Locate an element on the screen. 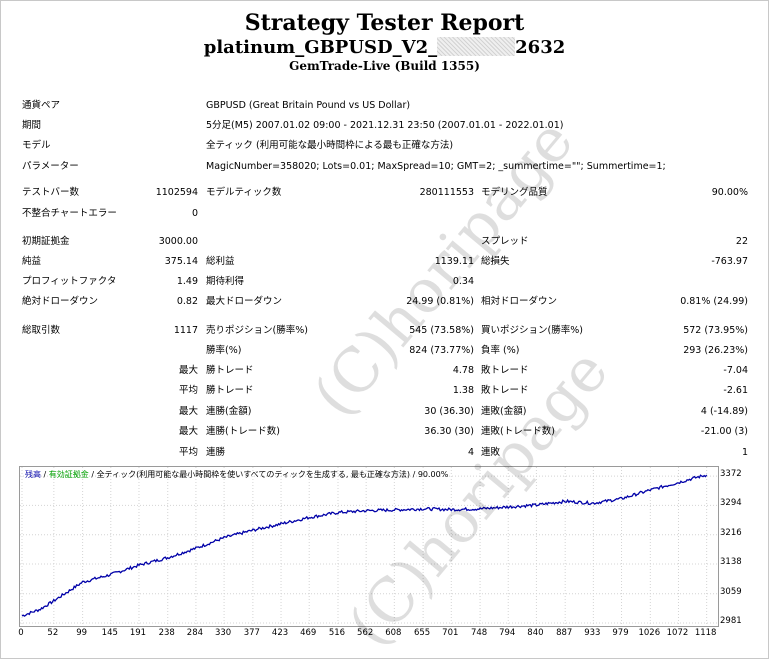 Image resolution: width=769 pixels, height=660 pixels. abs-dd-value: 0.82 is located at coordinates (187, 301).